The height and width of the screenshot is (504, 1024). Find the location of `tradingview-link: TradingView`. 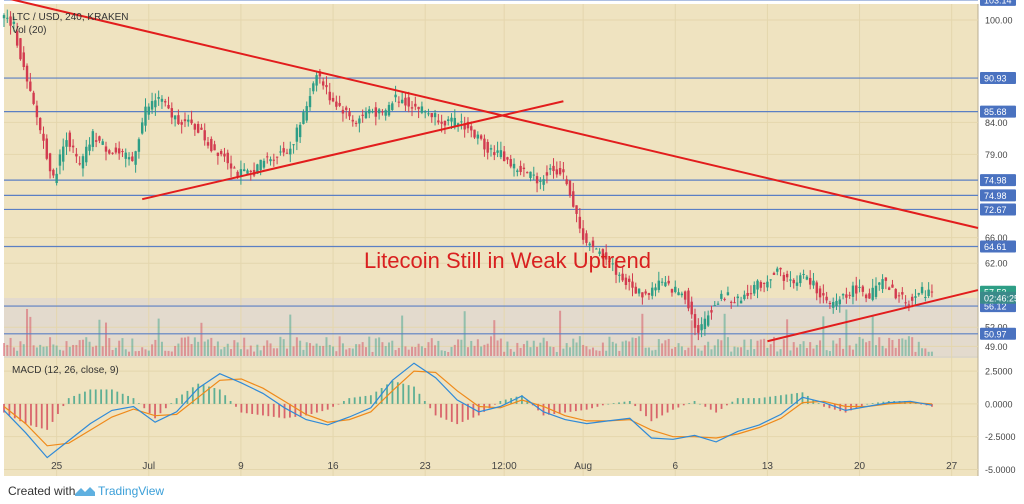

tradingview-link: TradingView is located at coordinates (131, 491).